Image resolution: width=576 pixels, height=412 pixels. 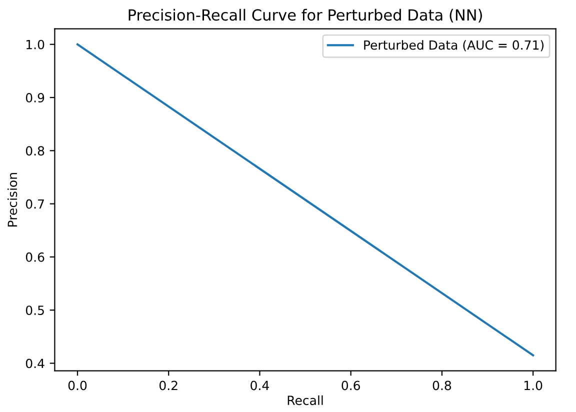 What do you see at coordinates (533, 385) in the screenshot?
I see `x-tick-label: 1.0` at bounding box center [533, 385].